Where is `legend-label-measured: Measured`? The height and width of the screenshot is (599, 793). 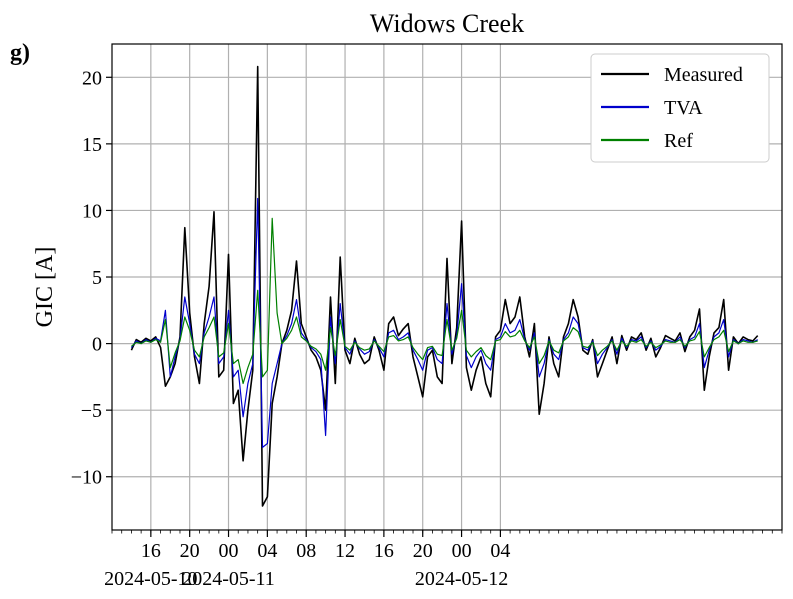
legend-label-measured: Measured is located at coordinates (703, 75).